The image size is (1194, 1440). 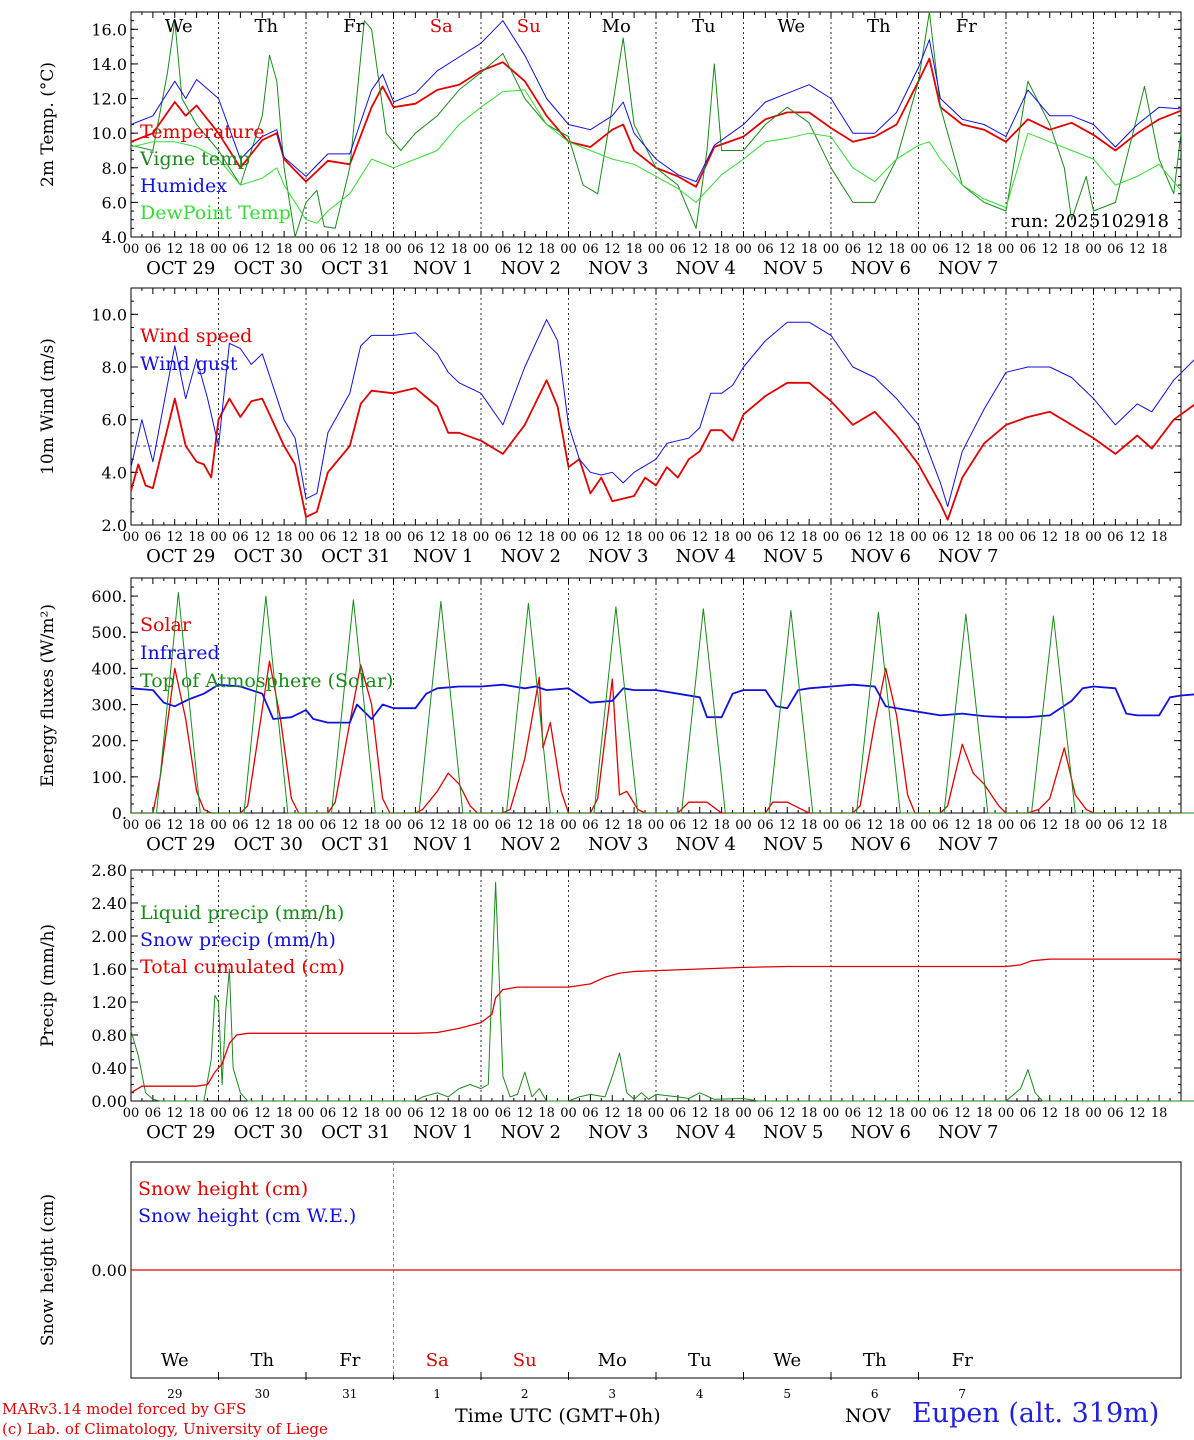 I want to click on model-credit: MARv3.14 model forced by GFS, so click(x=124, y=1409).